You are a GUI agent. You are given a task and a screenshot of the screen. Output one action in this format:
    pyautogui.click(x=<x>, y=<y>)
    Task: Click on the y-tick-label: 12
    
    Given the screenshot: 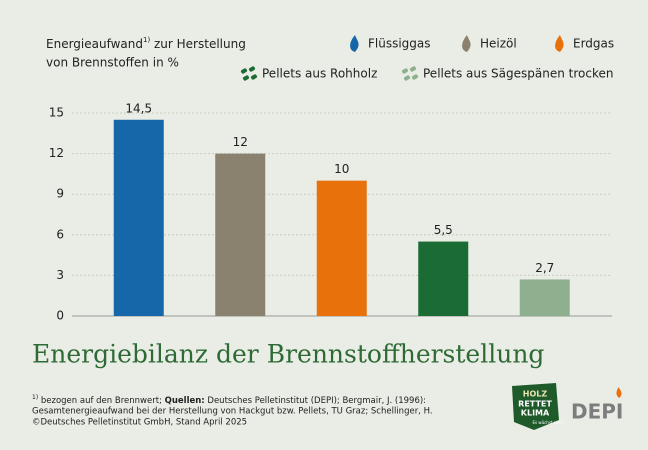 What is the action you would take?
    pyautogui.click(x=56, y=153)
    